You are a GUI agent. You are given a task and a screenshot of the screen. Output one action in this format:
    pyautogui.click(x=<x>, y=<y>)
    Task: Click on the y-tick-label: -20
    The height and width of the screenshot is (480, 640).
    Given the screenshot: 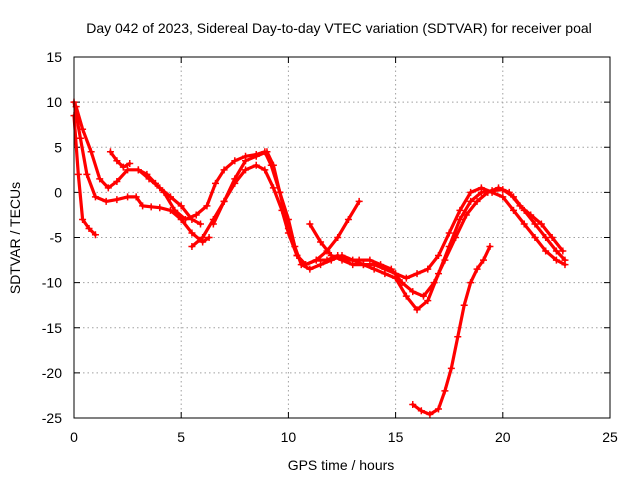 What is the action you would take?
    pyautogui.click(x=52, y=373)
    